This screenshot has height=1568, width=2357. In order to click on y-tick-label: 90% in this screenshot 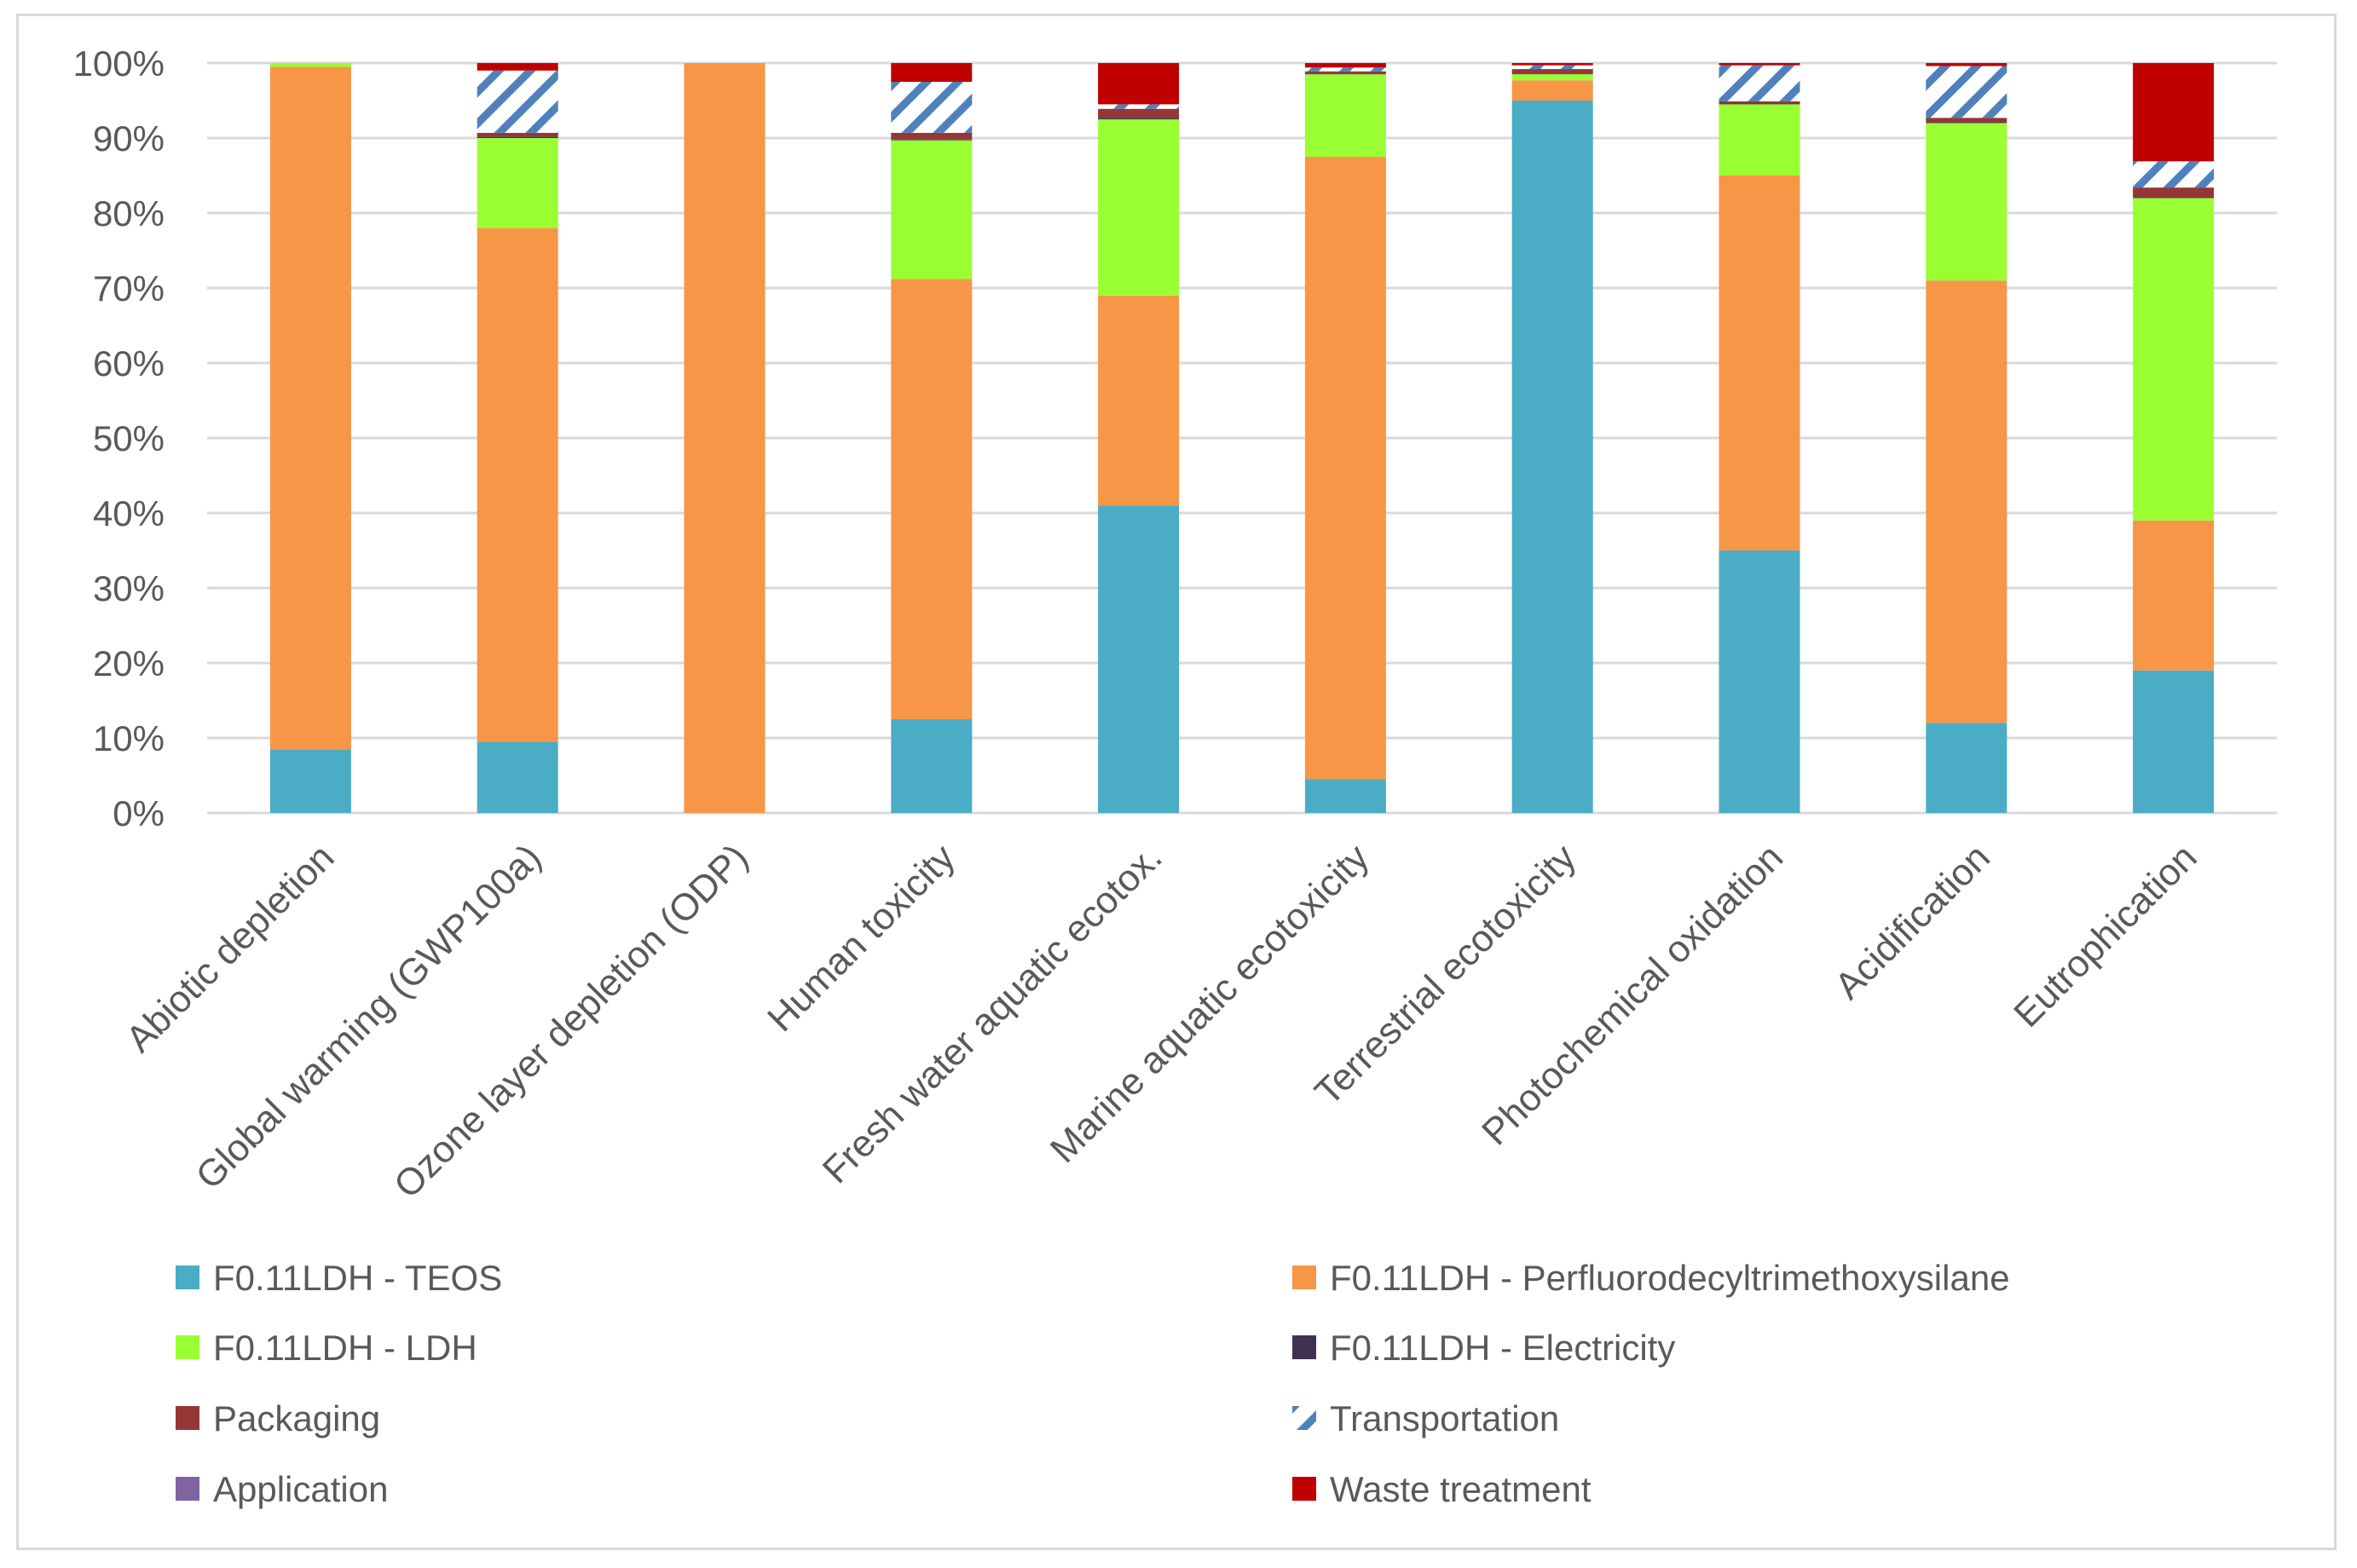, I will do `click(129, 138)`.